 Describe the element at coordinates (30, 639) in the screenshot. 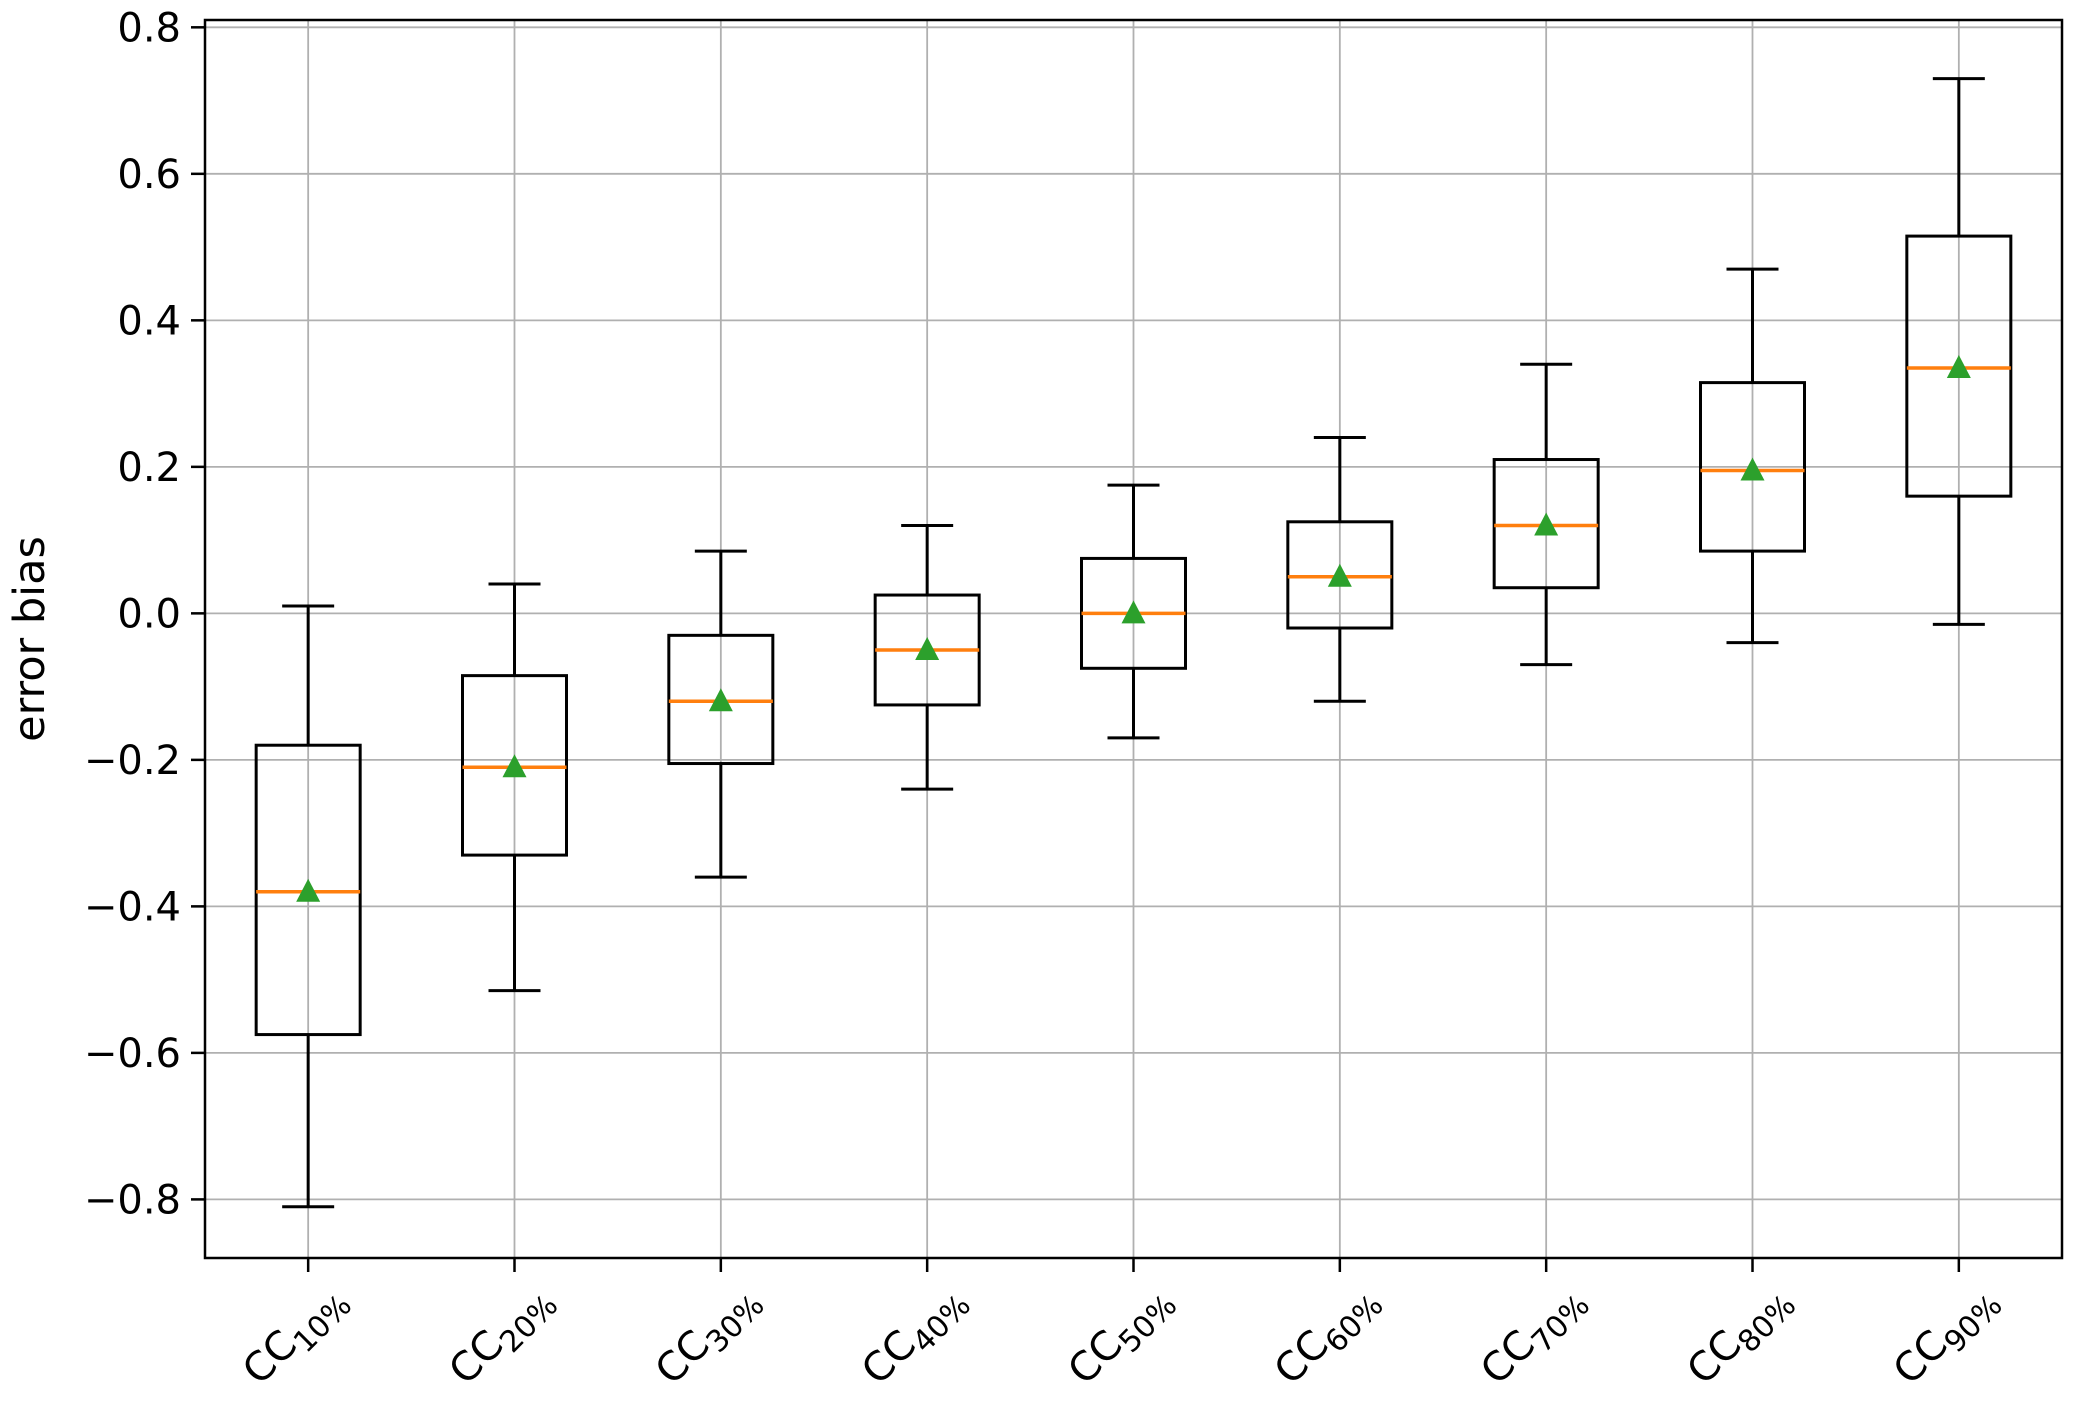

I see `y-axis-label: error bias` at that location.